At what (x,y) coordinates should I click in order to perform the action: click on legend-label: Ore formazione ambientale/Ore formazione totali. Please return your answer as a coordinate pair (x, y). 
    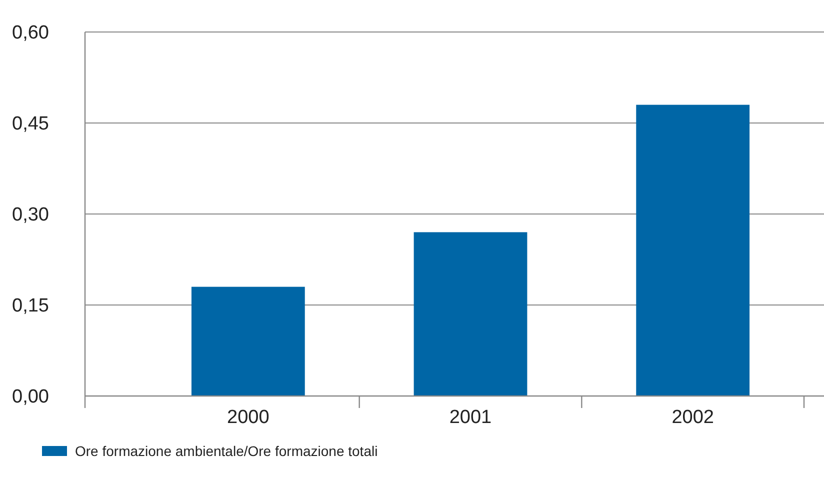
    Looking at the image, I should click on (226, 450).